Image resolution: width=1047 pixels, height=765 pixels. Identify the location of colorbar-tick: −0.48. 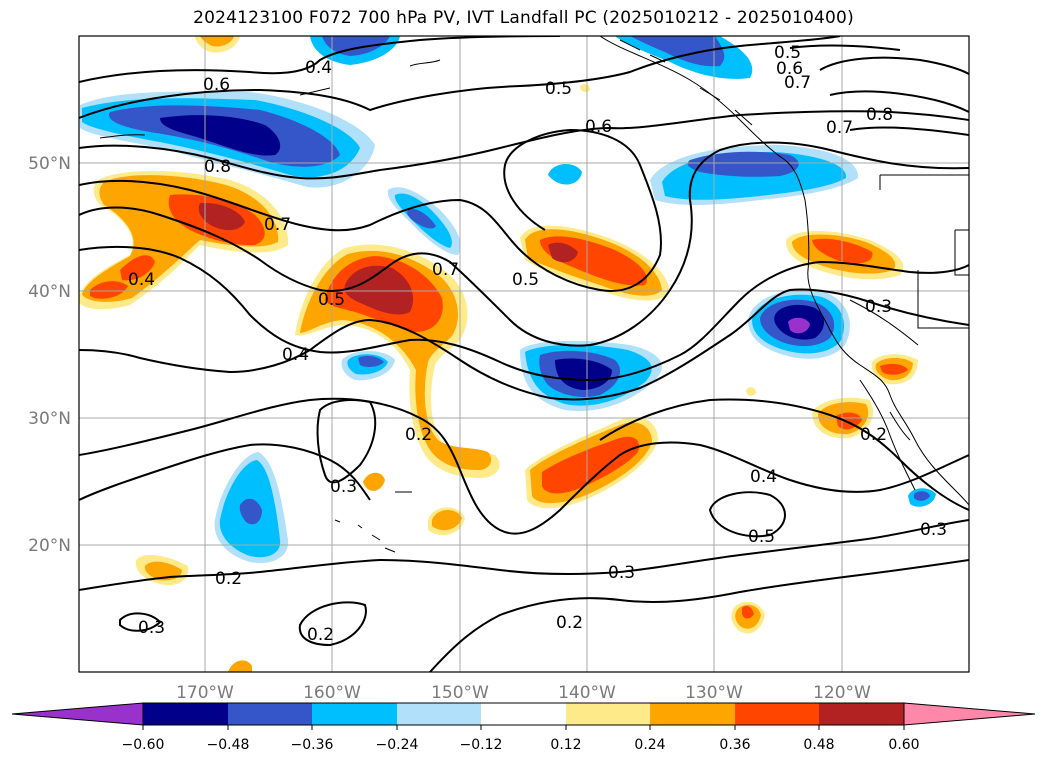
(228, 745).